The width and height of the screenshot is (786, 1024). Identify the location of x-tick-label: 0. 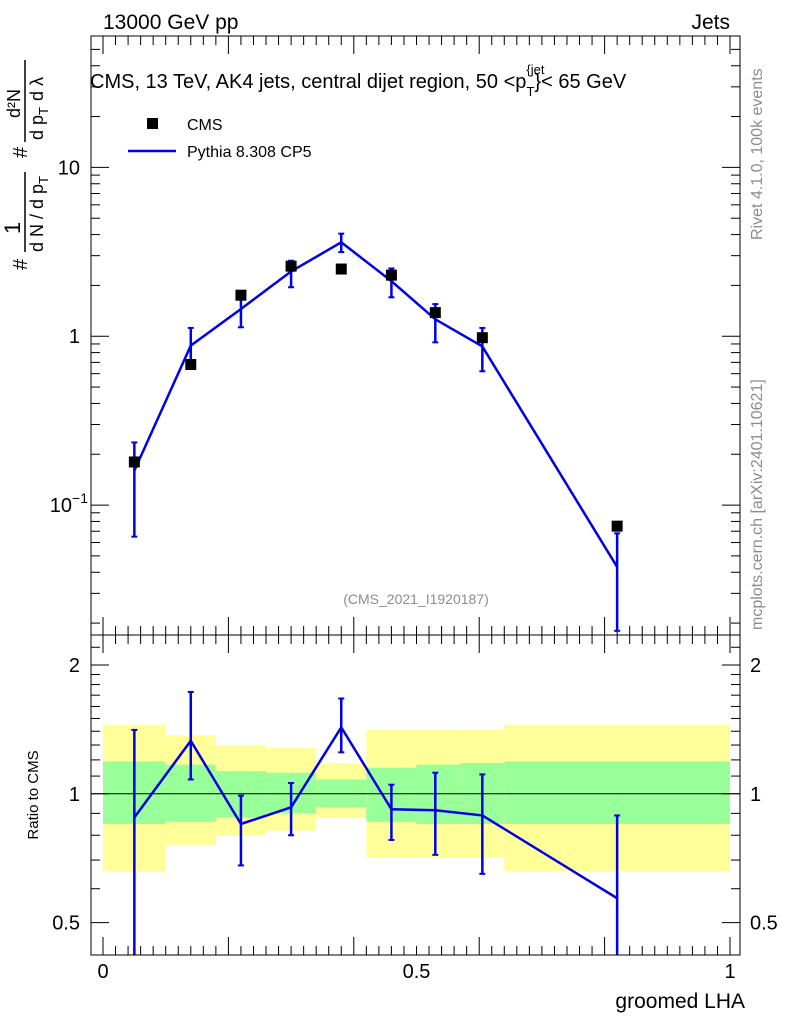
(102, 972).